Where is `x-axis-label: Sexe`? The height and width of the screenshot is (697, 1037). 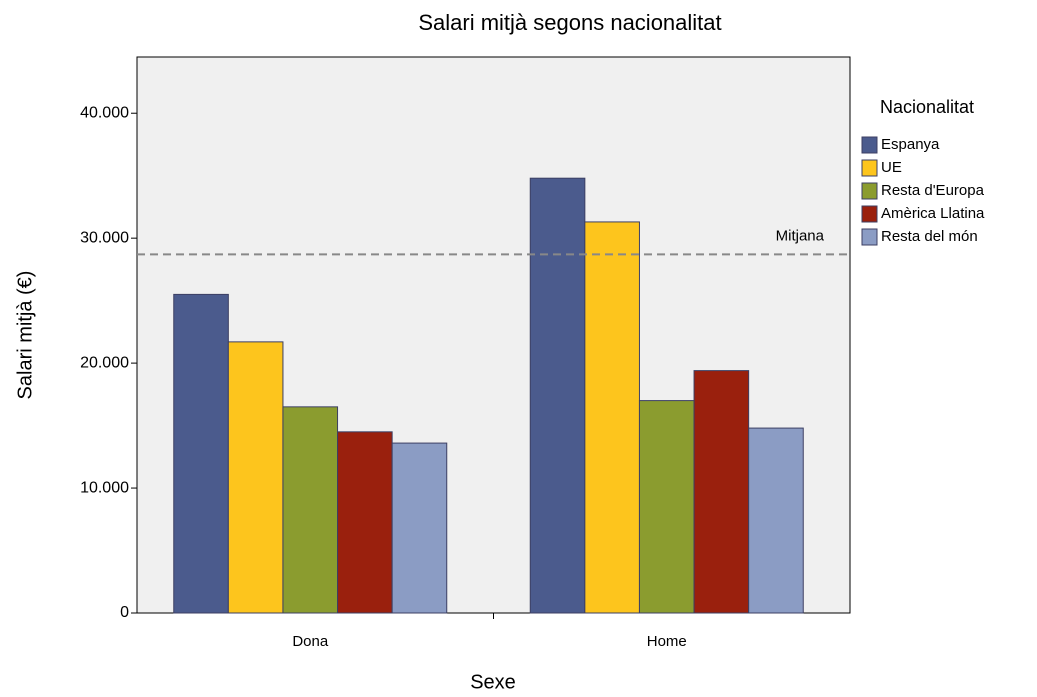 x-axis-label: Sexe is located at coordinates (493, 682).